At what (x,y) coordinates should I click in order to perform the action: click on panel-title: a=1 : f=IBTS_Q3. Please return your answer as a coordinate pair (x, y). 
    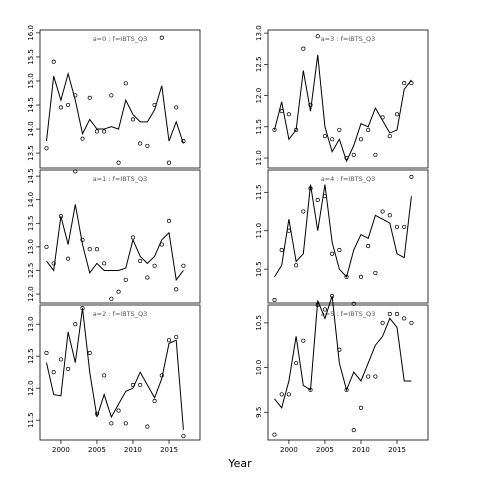
    Looking at the image, I should click on (120, 179).